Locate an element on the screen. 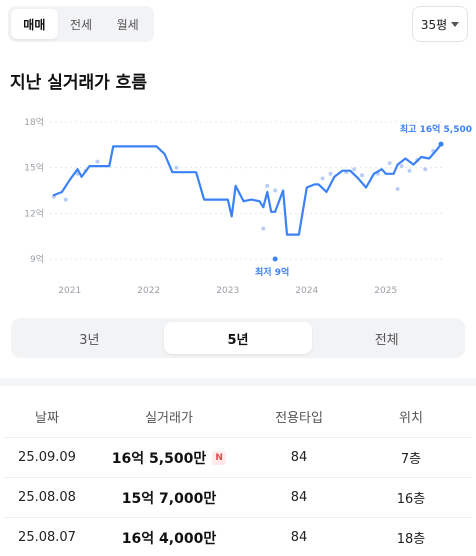 The width and height of the screenshot is (476, 556). section-title: 지난 실거래가 흐름 is located at coordinates (78, 83).